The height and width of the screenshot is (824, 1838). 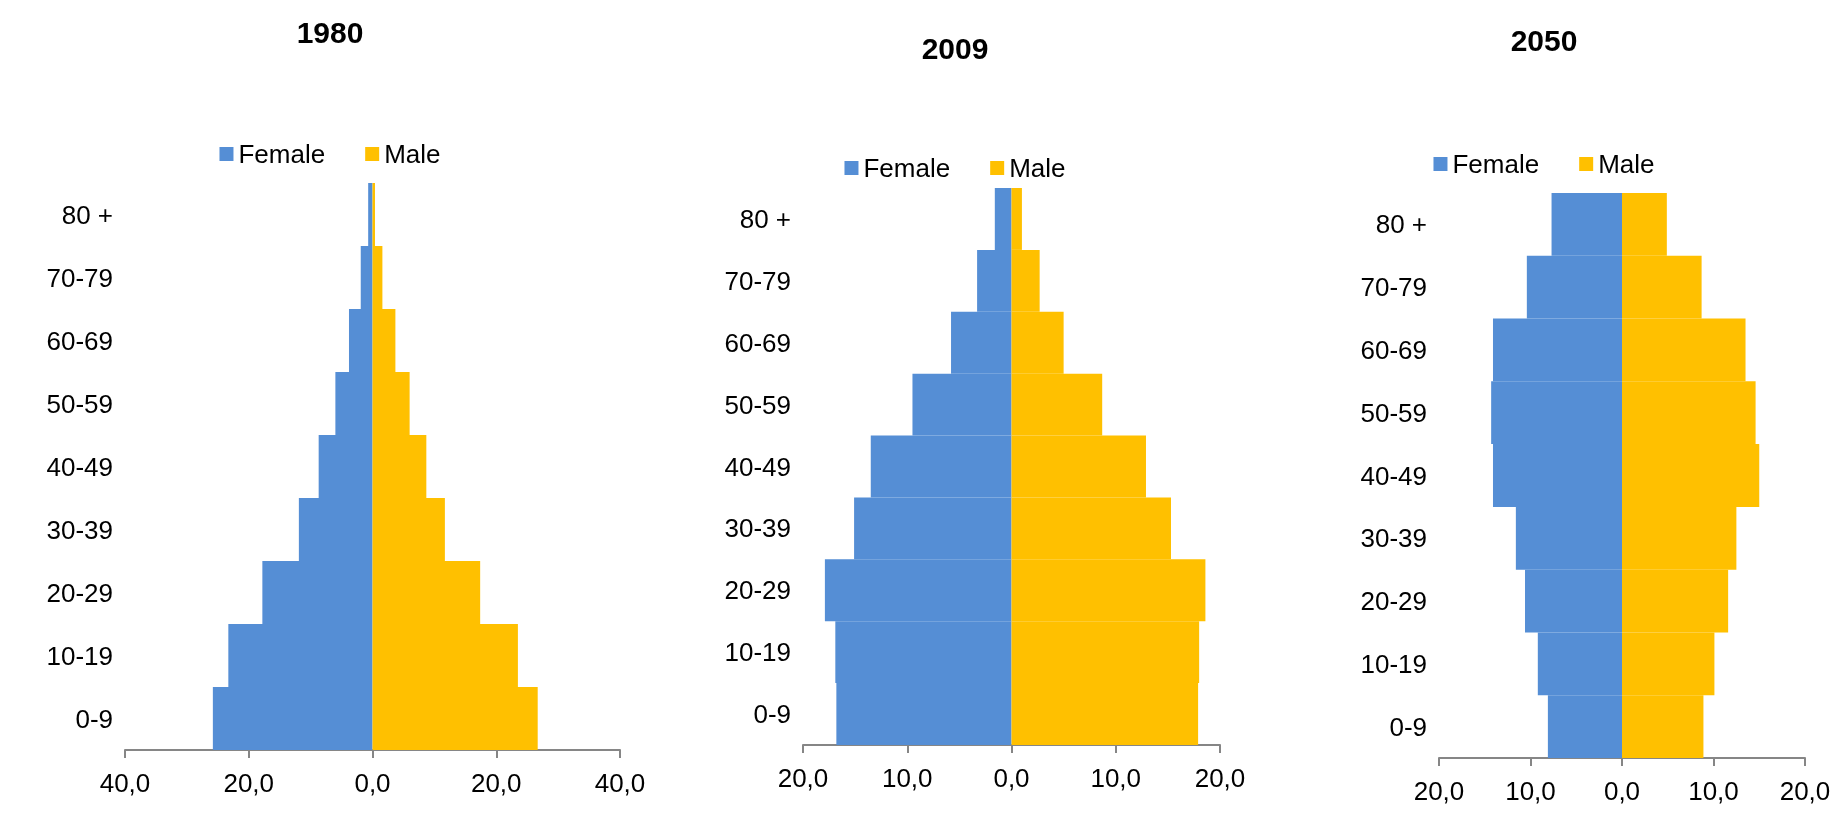 I want to click on chart-title: 2009, so click(x=955, y=48).